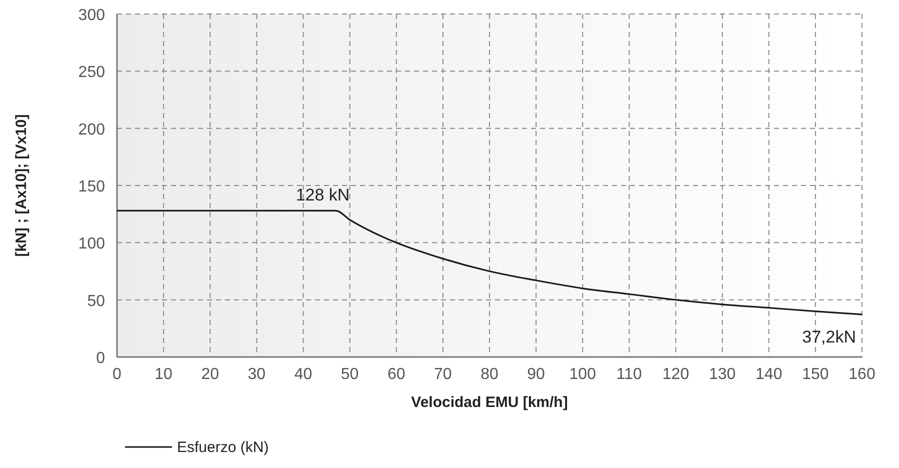 The height and width of the screenshot is (468, 899). What do you see at coordinates (117, 374) in the screenshot?
I see `x-tick-label: 0` at bounding box center [117, 374].